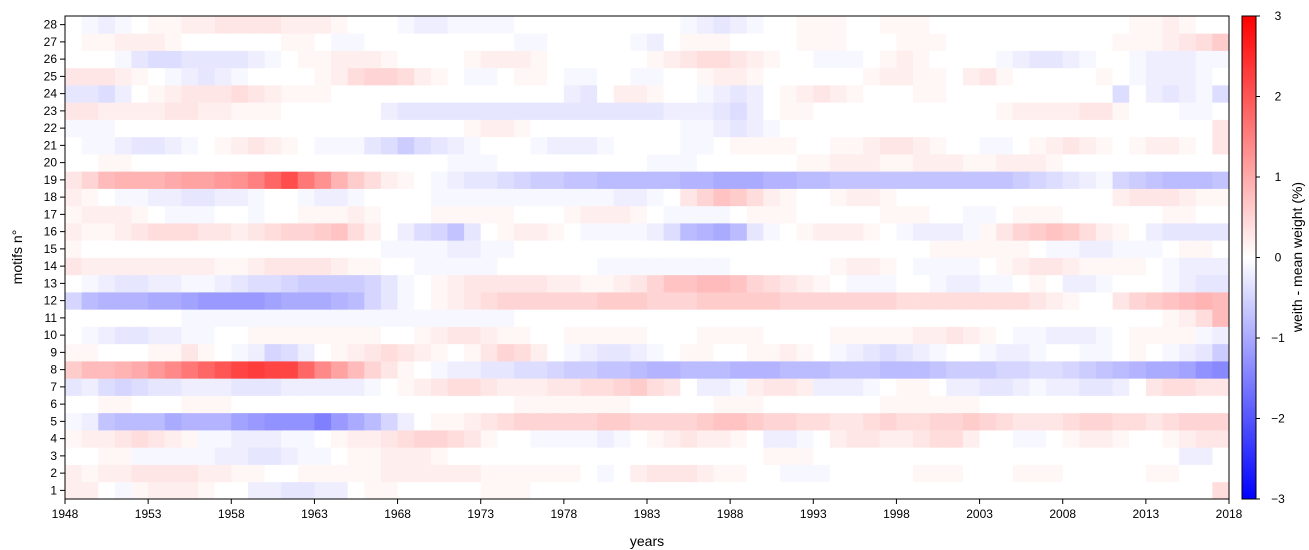 The width and height of the screenshot is (1309, 550). I want to click on y-tick-label: 21, so click(51, 145).